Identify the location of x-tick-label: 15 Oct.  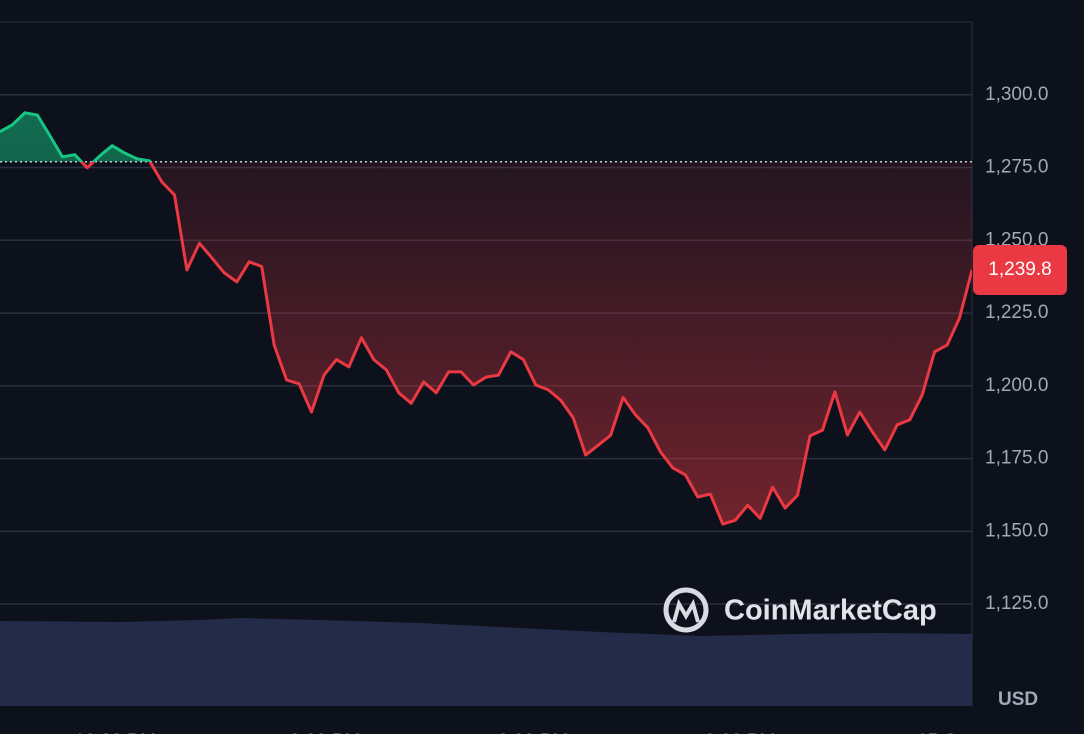
(945, 732).